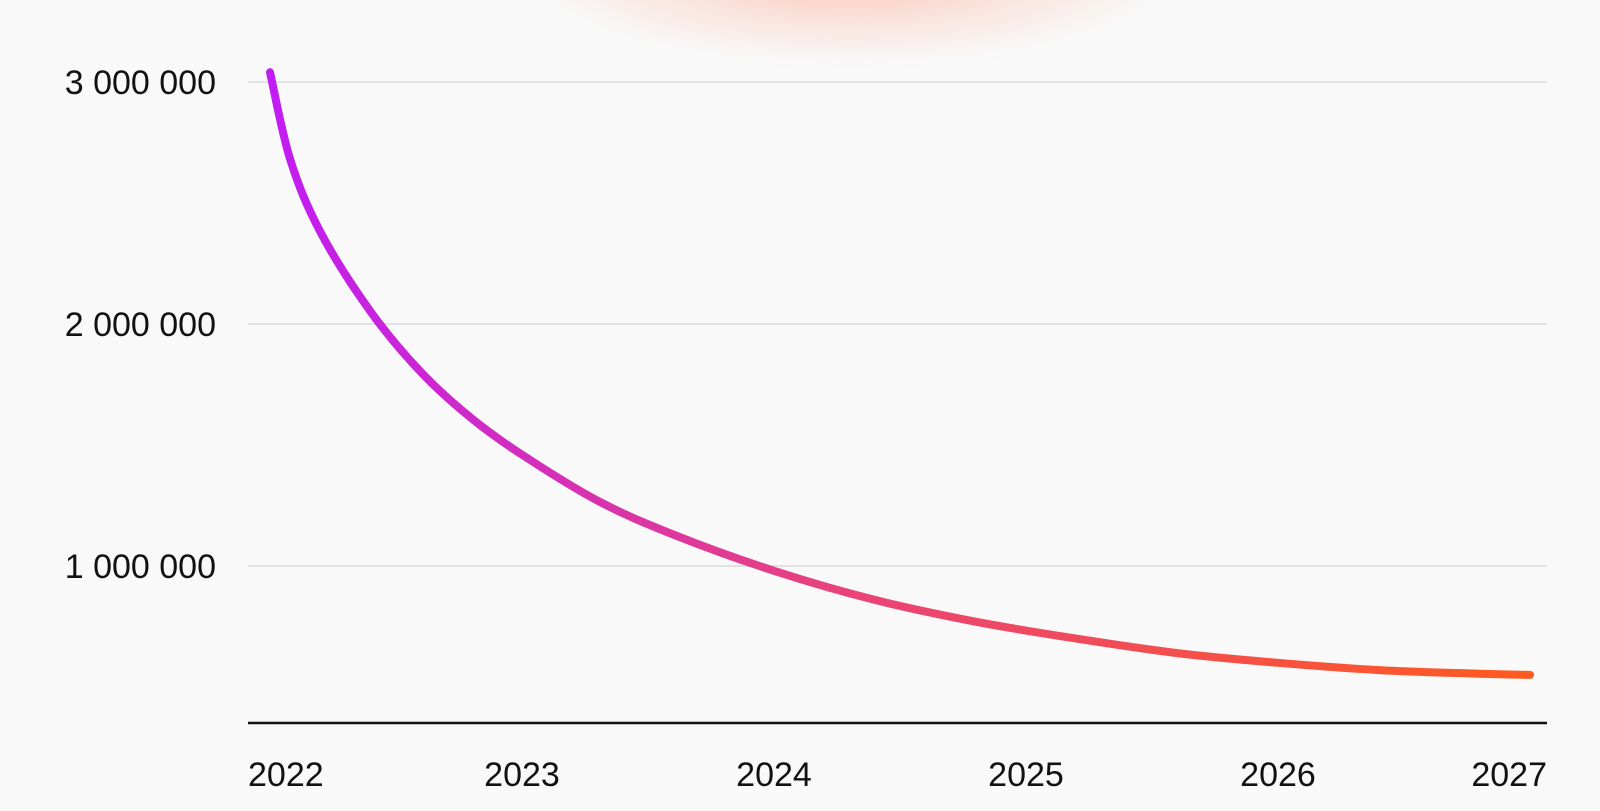 The height and width of the screenshot is (811, 1600). Describe the element at coordinates (1026, 775) in the screenshot. I see `x-tick-label: 2025` at that location.